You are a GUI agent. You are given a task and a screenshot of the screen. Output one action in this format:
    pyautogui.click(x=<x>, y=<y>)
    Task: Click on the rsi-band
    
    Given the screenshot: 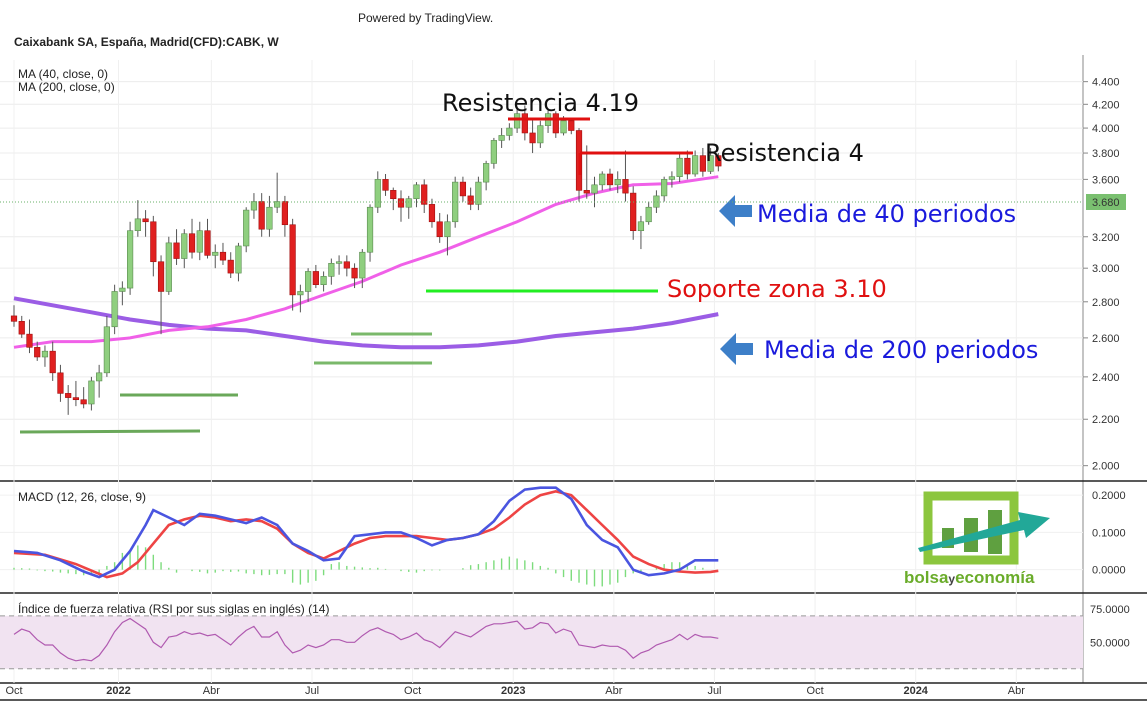 What is the action you would take?
    pyautogui.click(x=541, y=642)
    